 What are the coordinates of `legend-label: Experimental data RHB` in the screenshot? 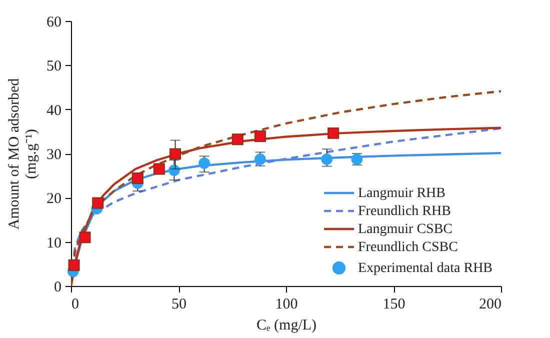 It's located at (425, 268).